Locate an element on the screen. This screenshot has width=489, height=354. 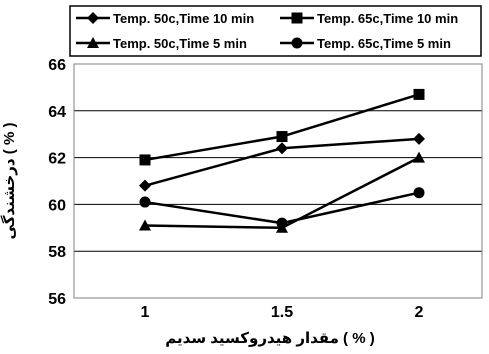
legend-label: Temp. 65c,Time 5 min is located at coordinates (384, 43).